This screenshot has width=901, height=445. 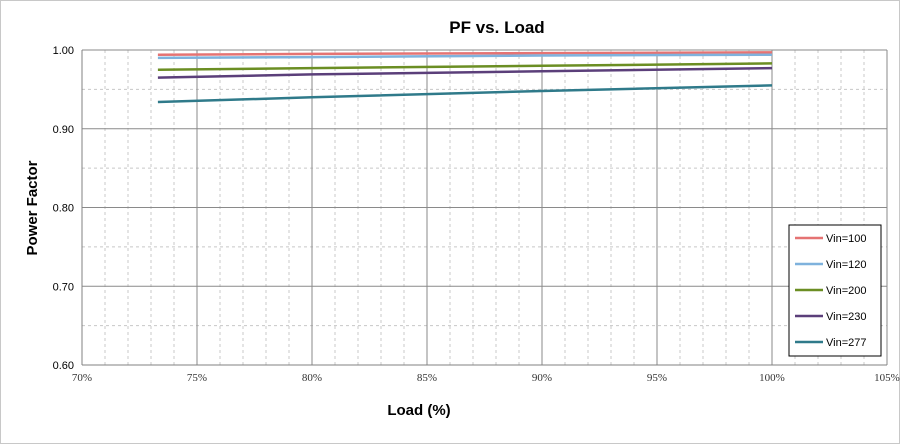 I want to click on chart-title: PF vs. Load, so click(x=496, y=27).